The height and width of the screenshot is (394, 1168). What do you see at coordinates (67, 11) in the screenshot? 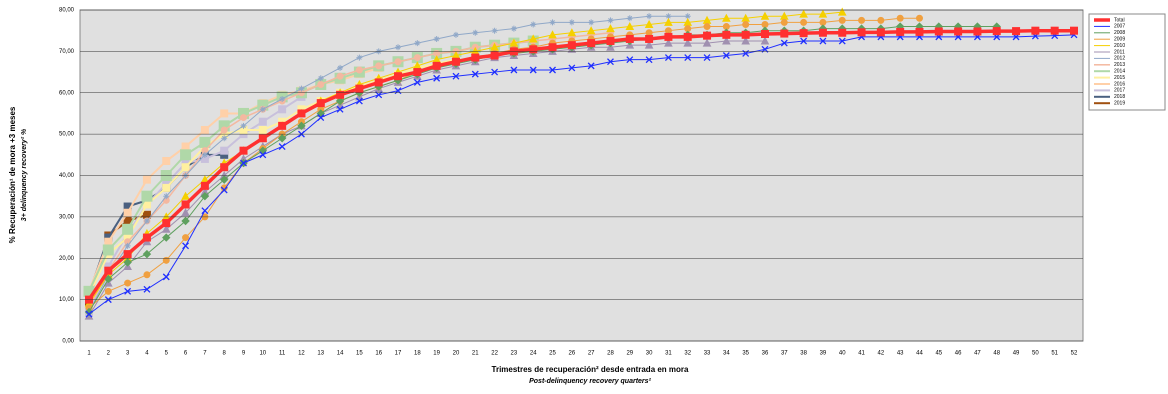
I see `y-tick-label: 80,00` at bounding box center [67, 11].